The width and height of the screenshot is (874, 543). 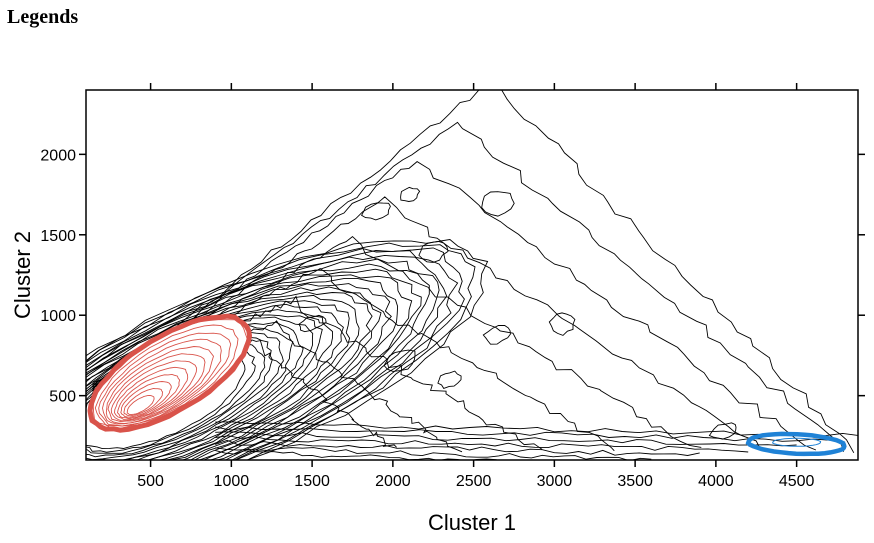 I want to click on x-tick-label: 2500, so click(x=474, y=481).